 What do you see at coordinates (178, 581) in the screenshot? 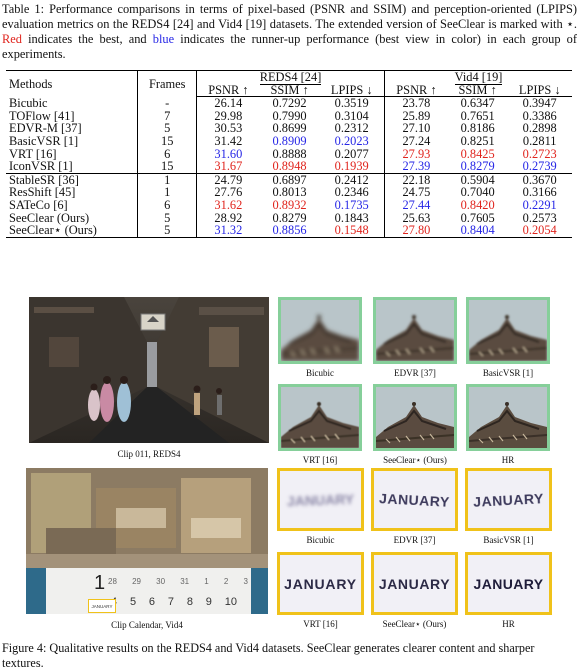
I see `calendar-row-1: 28 29 30 31 1 2 3` at bounding box center [178, 581].